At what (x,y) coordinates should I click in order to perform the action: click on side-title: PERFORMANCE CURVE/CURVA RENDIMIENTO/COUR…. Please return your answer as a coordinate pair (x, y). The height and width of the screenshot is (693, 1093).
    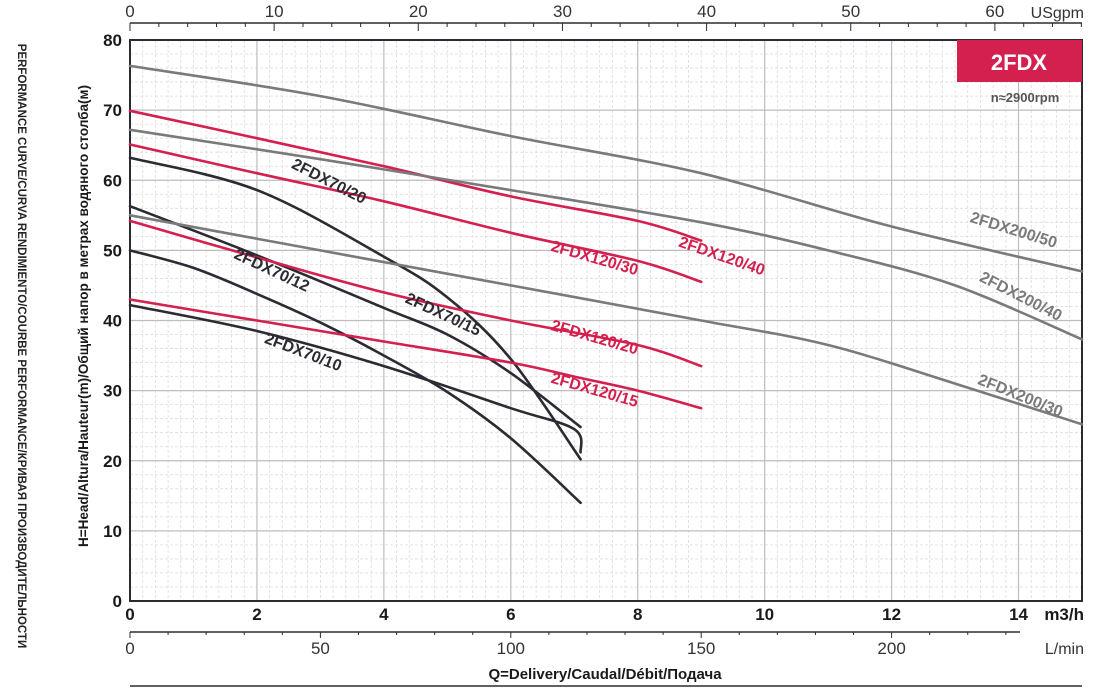
    Looking at the image, I should click on (21, 346).